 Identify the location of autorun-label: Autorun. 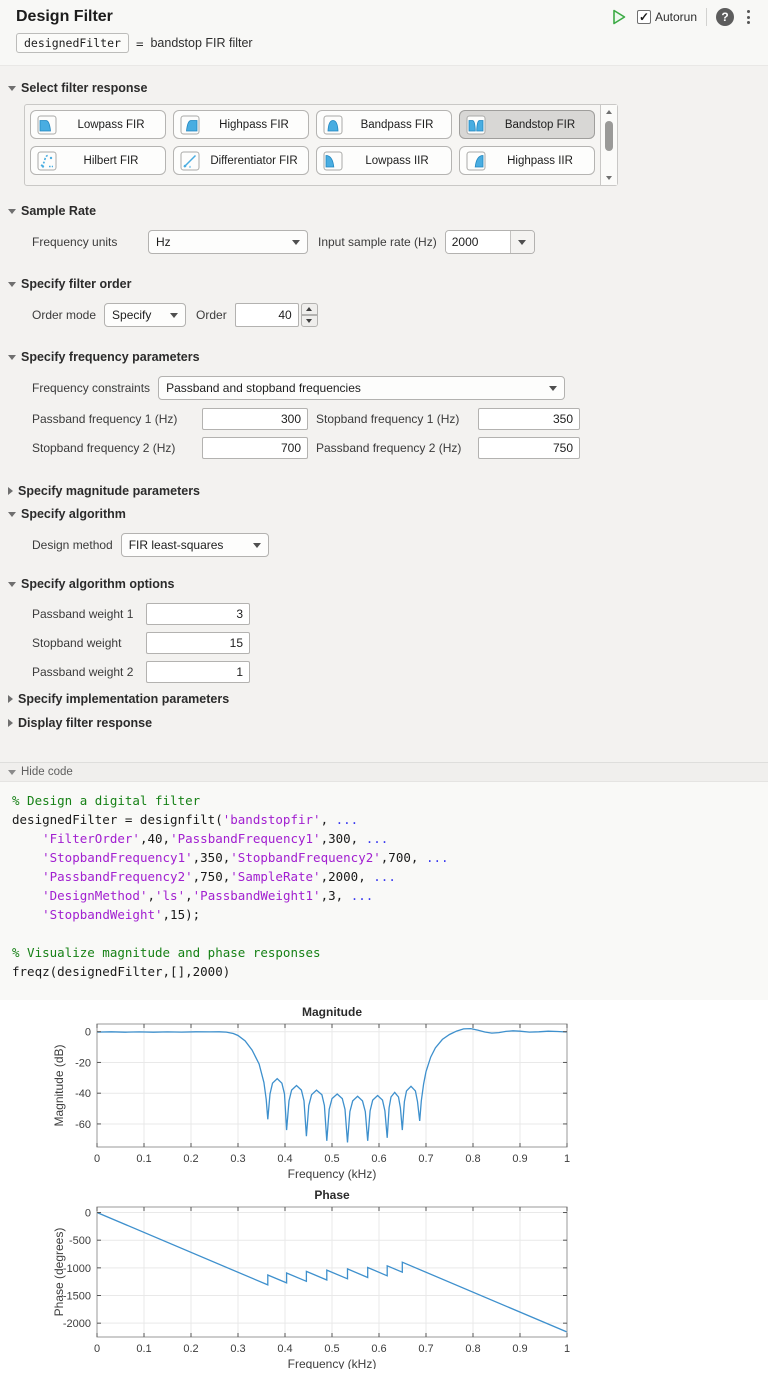
(675, 17).